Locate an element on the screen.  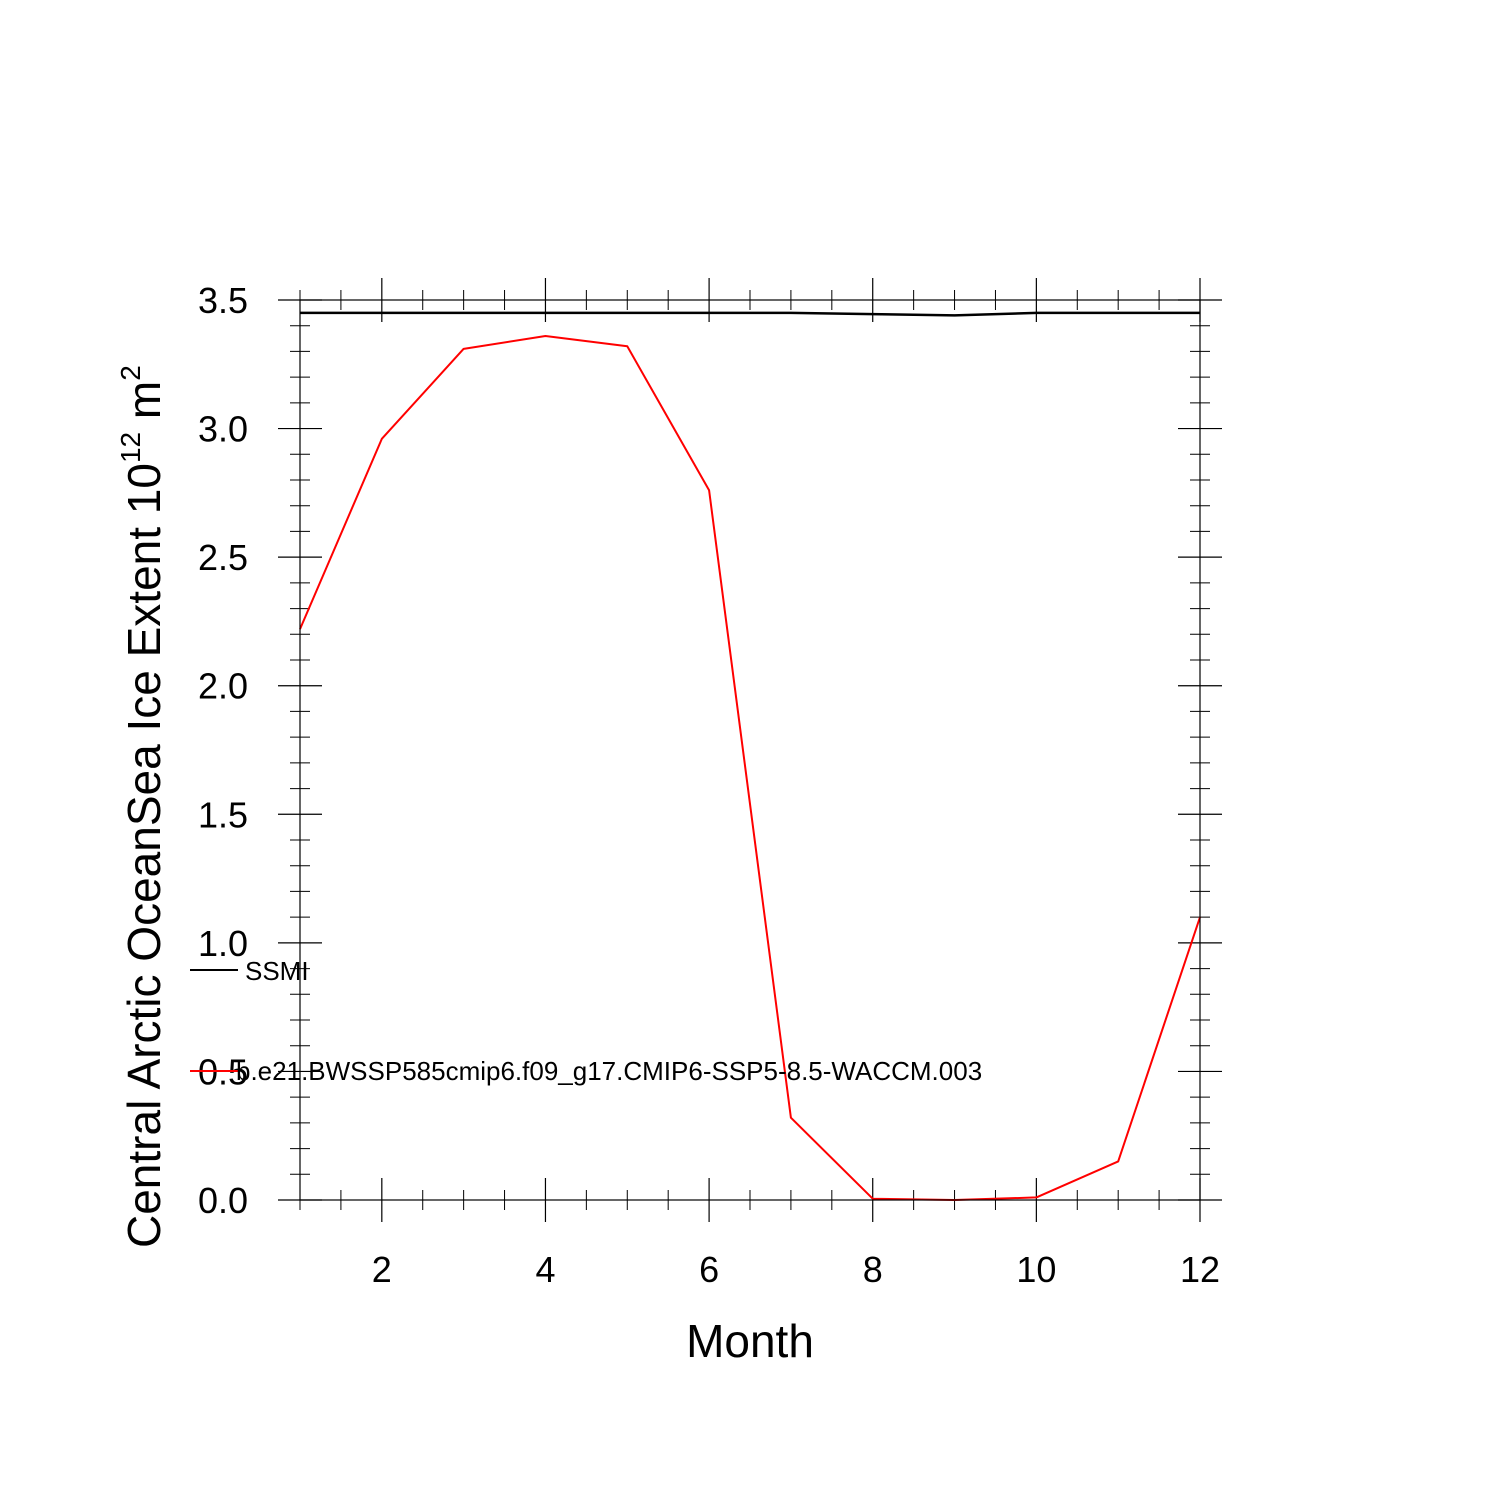
y-tick-label: 3.5 is located at coordinates (223, 300).